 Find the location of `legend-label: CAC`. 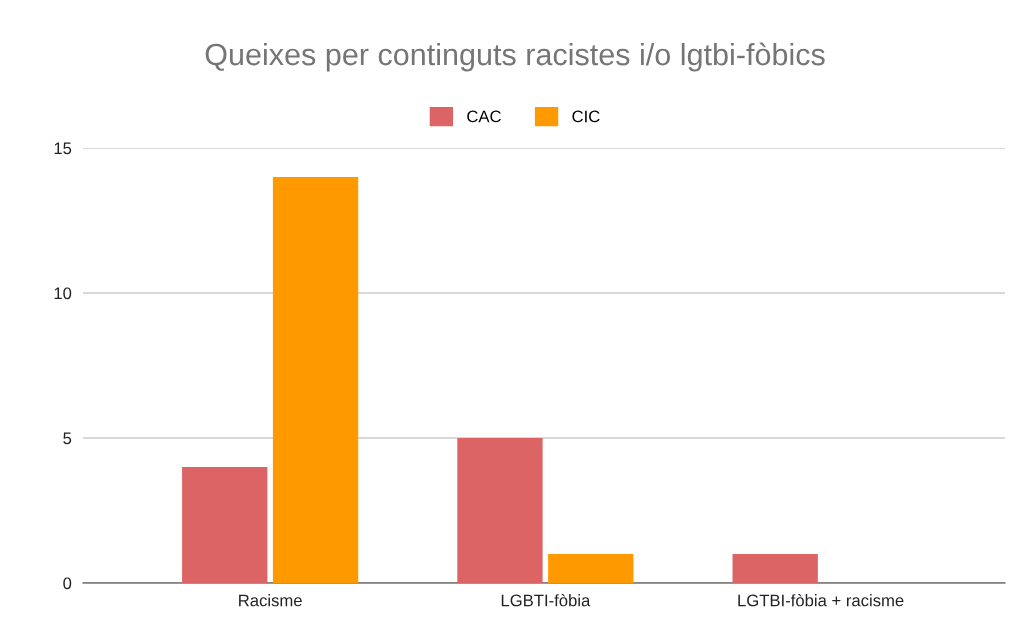

legend-label: CAC is located at coordinates (484, 116).